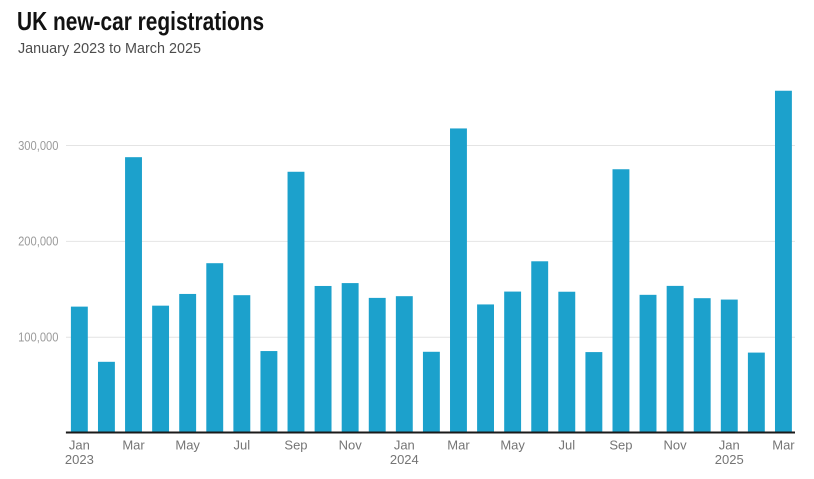 The width and height of the screenshot is (814, 479). What do you see at coordinates (404, 459) in the screenshot?
I see `svg-text: 2024` at bounding box center [404, 459].